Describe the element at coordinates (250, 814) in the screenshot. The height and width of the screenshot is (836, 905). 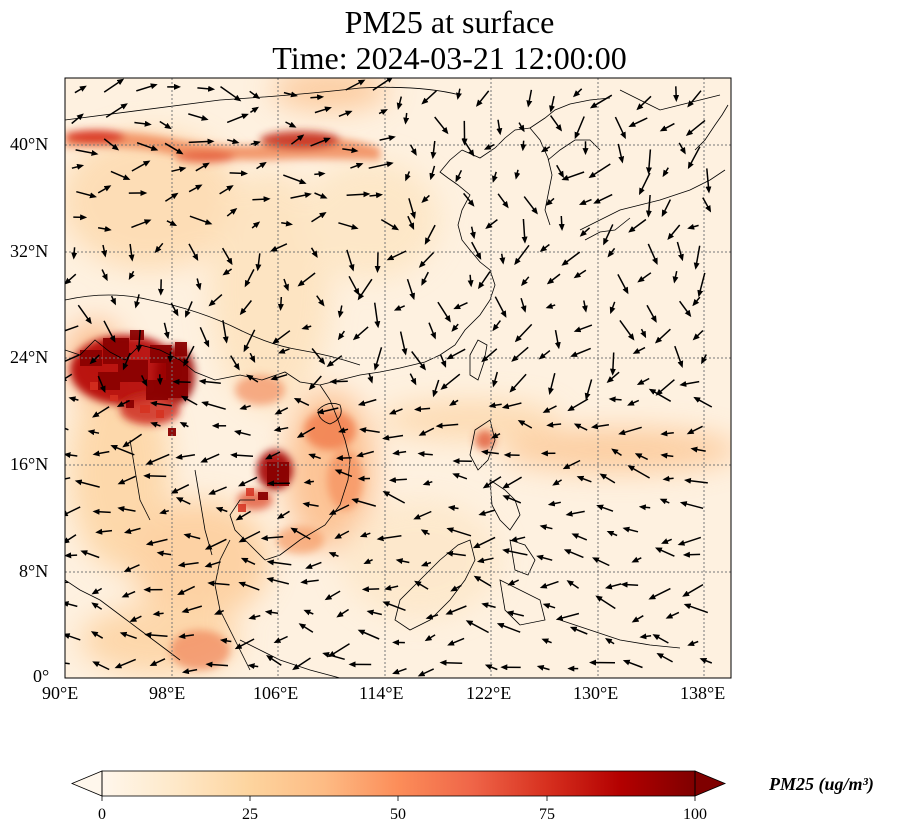
I see `colorbar-tick-label: 25` at that location.